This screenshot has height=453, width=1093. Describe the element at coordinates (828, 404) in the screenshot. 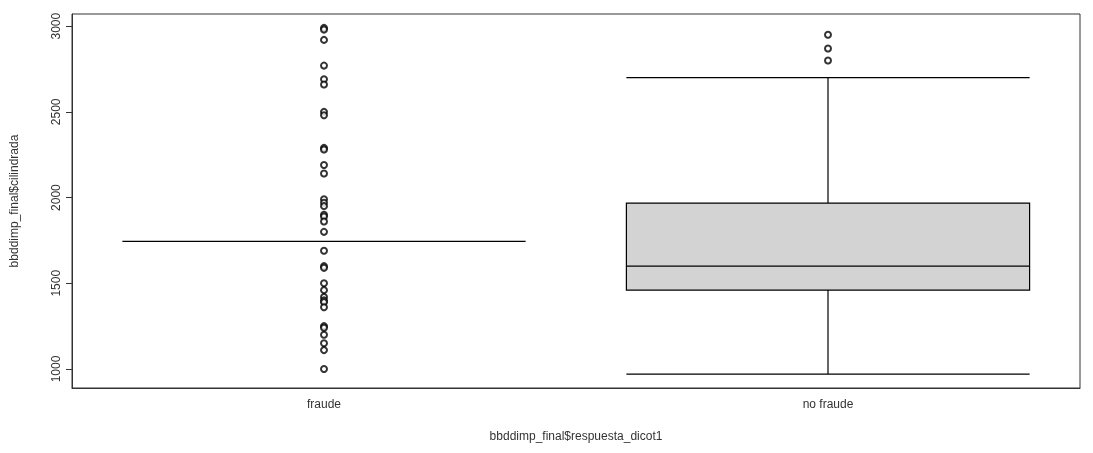

I see `x-tick-label: no fraude` at that location.